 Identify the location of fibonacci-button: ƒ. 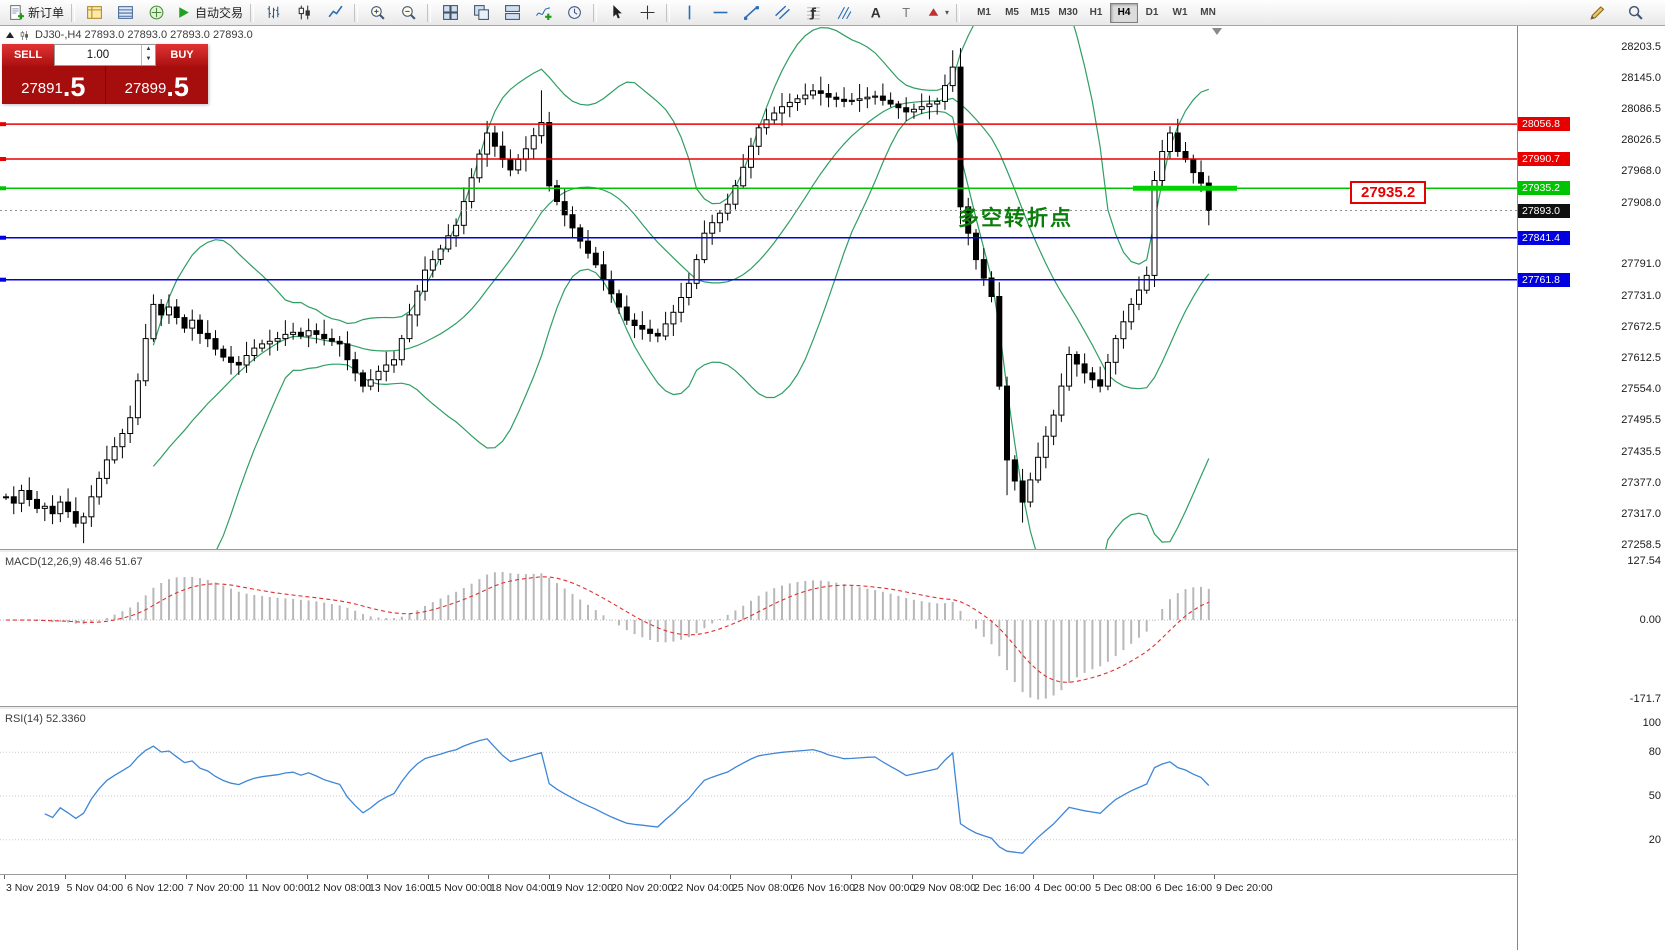
(813, 13).